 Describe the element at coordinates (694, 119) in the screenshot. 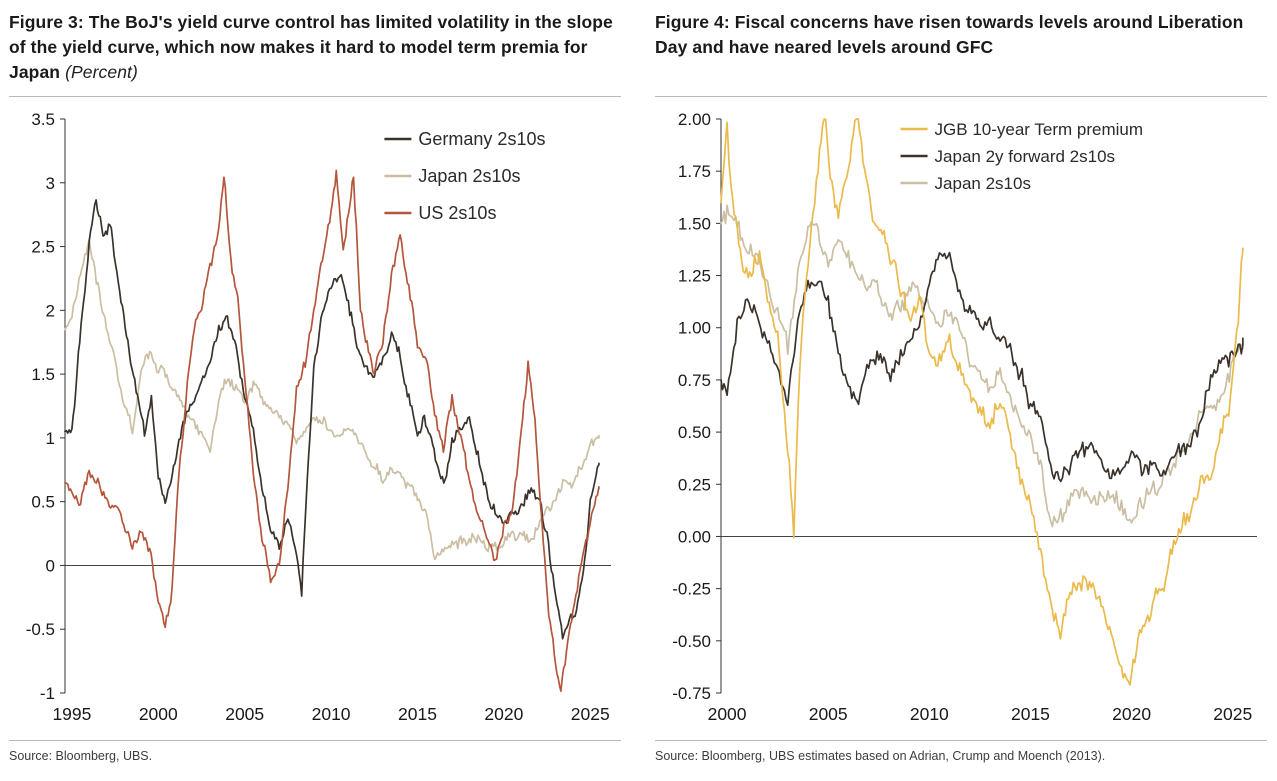

I see `y-tick-label: 2.00` at that location.